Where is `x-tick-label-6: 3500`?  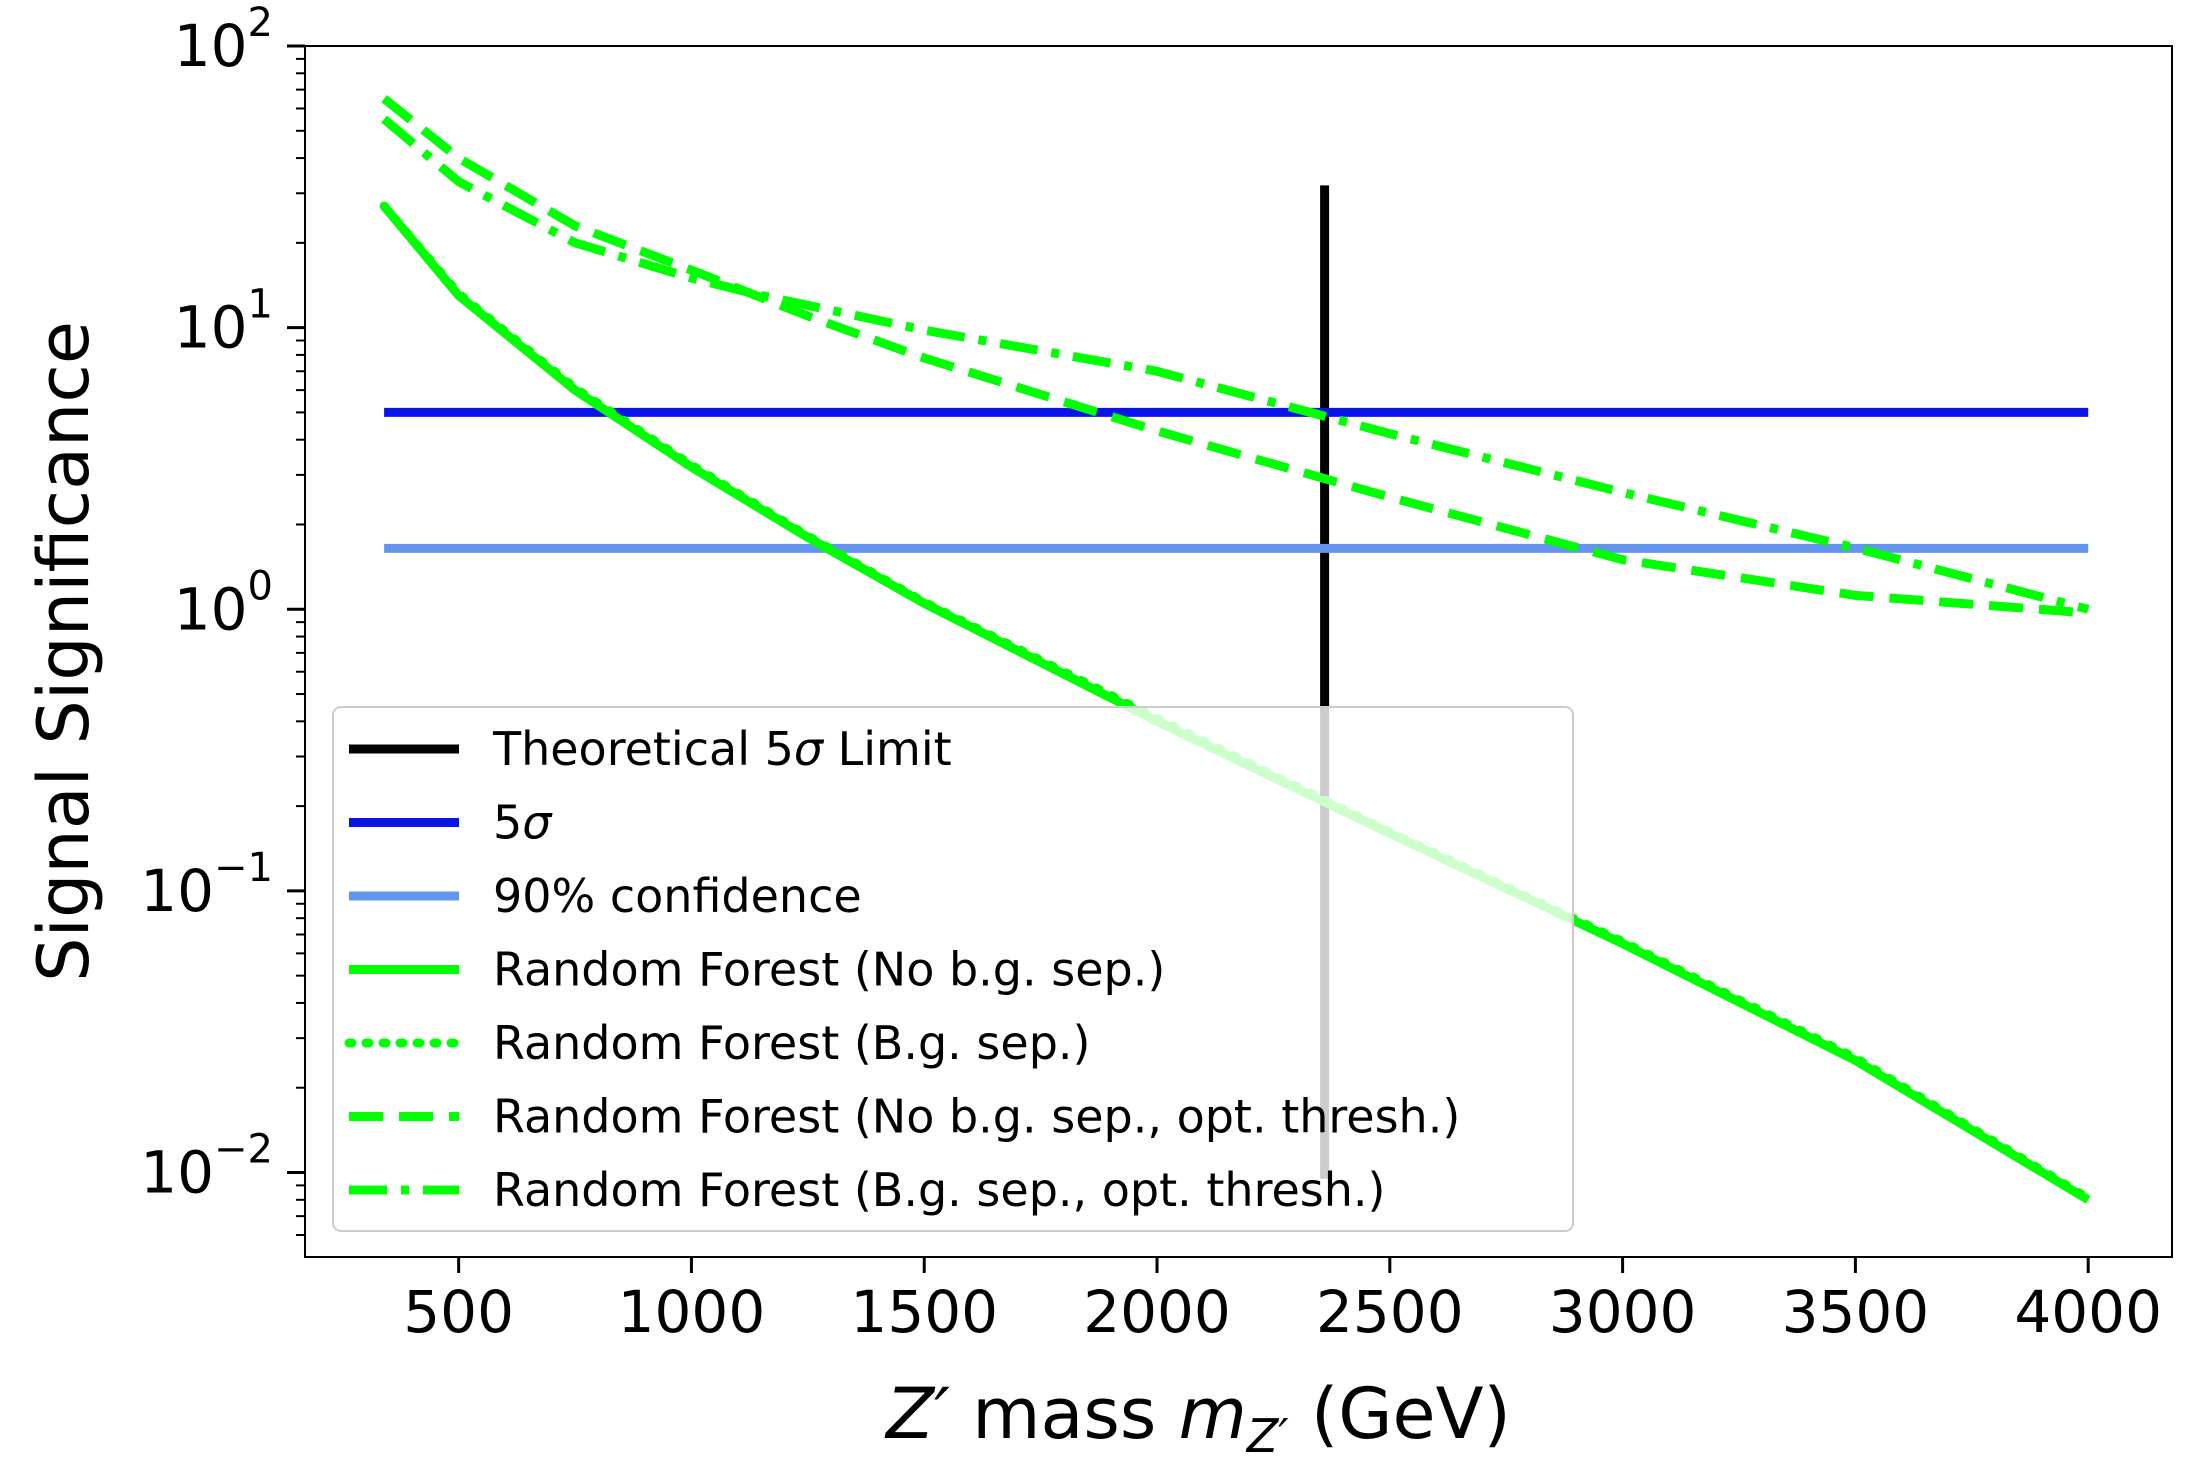 x-tick-label-6: 3500 is located at coordinates (1856, 1312).